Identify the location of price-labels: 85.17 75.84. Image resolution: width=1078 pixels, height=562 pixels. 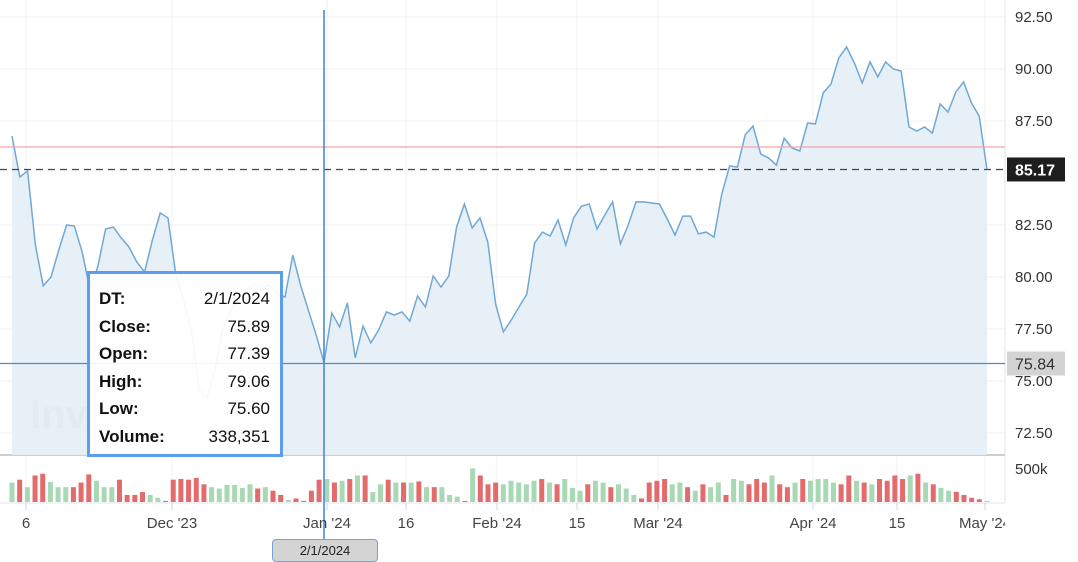
(1036, 266).